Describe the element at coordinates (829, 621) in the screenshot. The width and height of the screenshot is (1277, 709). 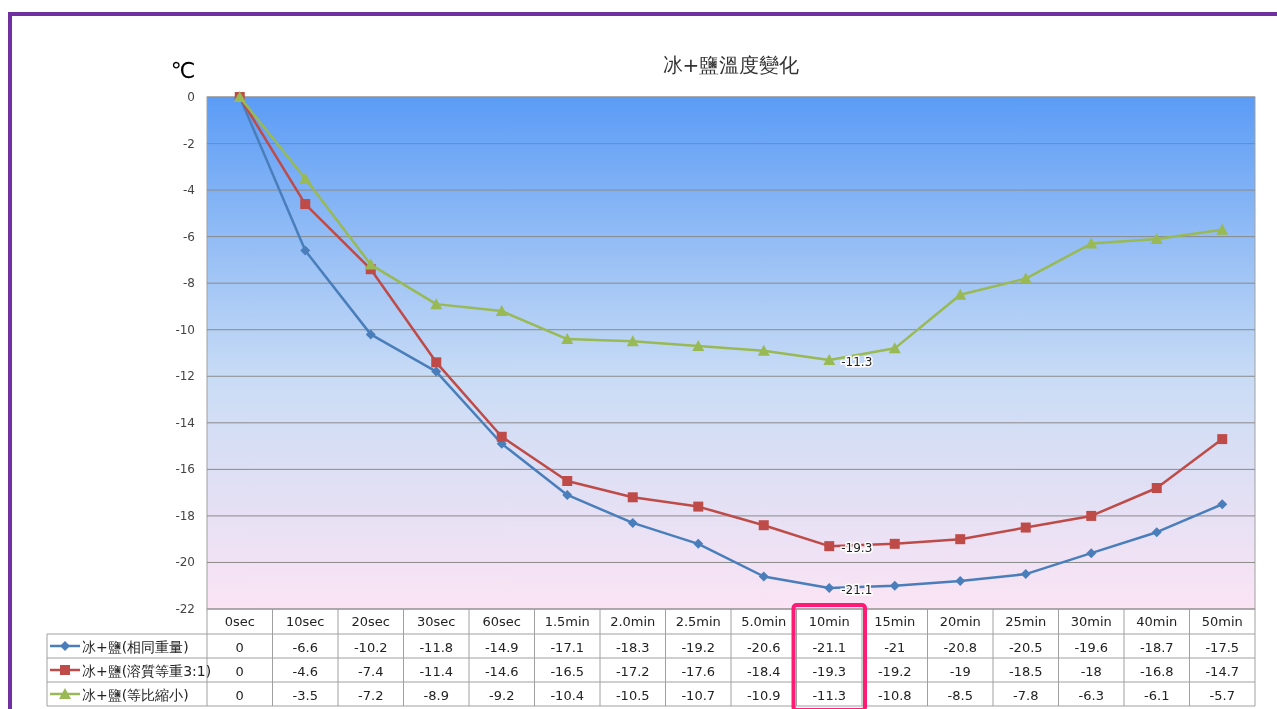
I see `x-tick-label: 10min` at that location.